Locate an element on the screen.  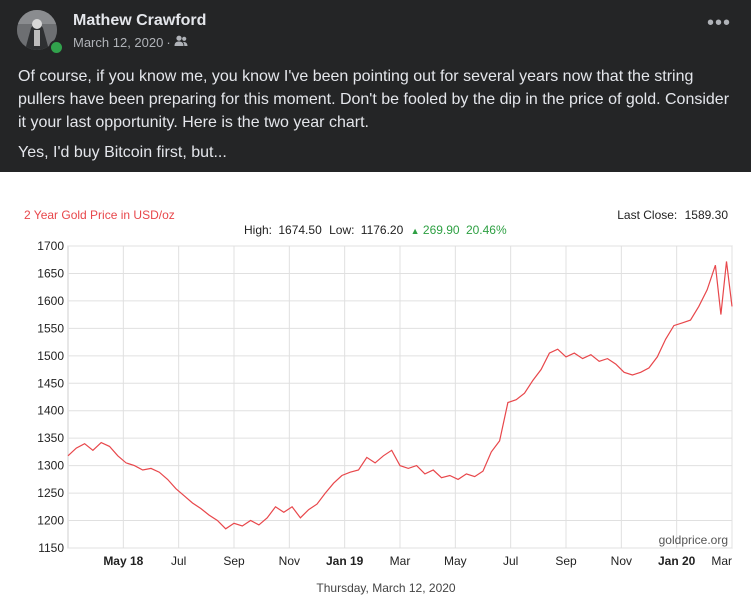
chart-title: 2 Year Gold Price in USD/oz is located at coordinates (99, 215).